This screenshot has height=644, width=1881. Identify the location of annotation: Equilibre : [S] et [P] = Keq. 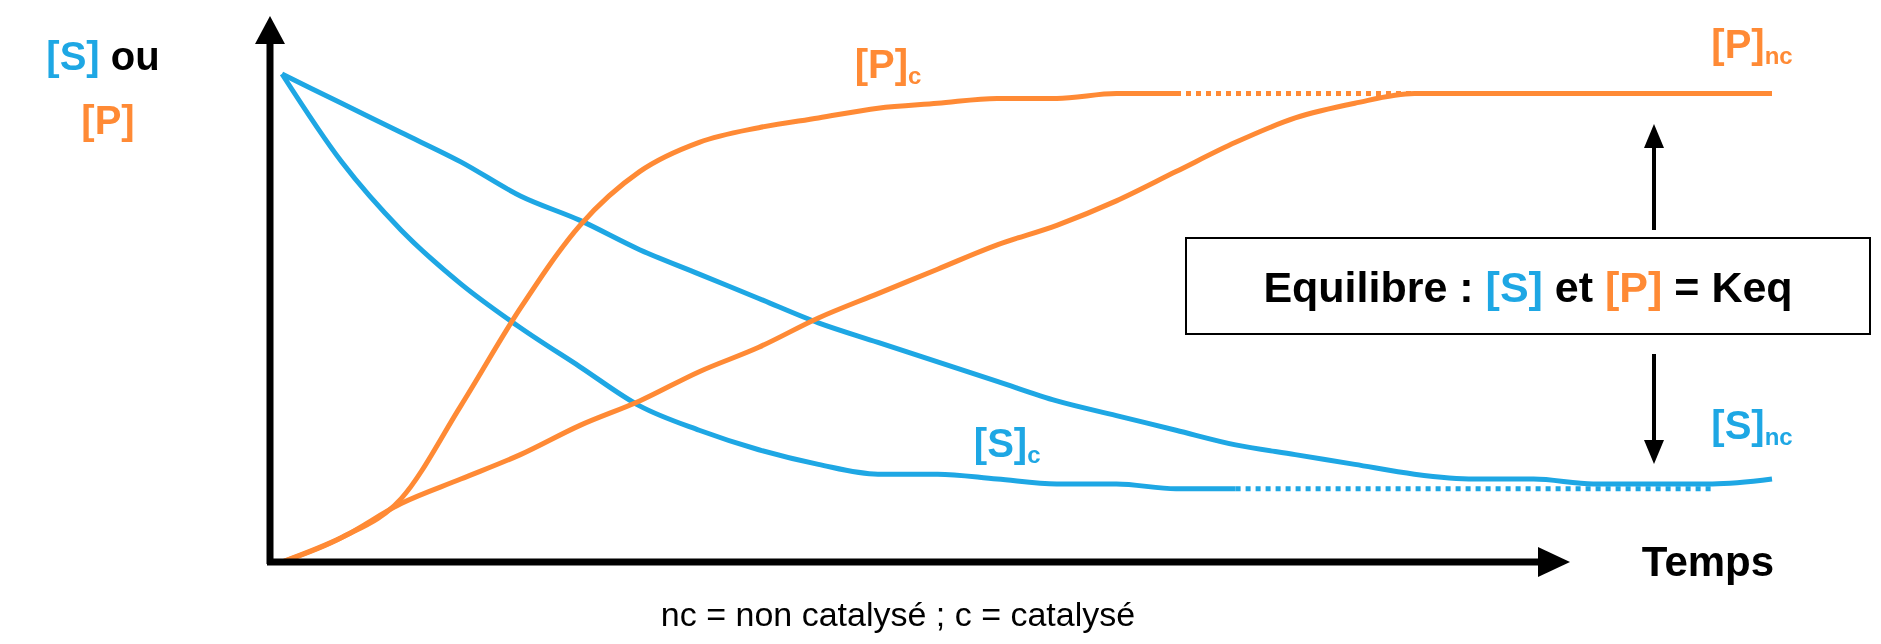
(1528, 287).